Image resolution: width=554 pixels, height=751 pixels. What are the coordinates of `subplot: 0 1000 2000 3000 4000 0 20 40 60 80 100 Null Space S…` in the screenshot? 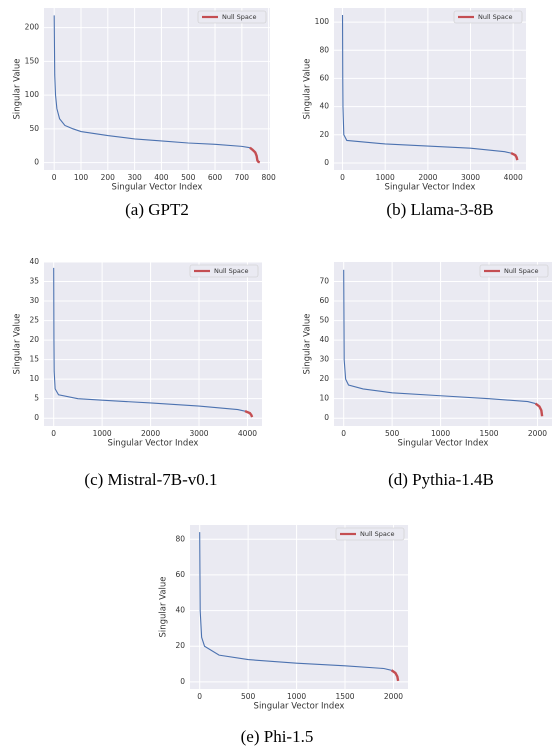 It's located at (414, 113).